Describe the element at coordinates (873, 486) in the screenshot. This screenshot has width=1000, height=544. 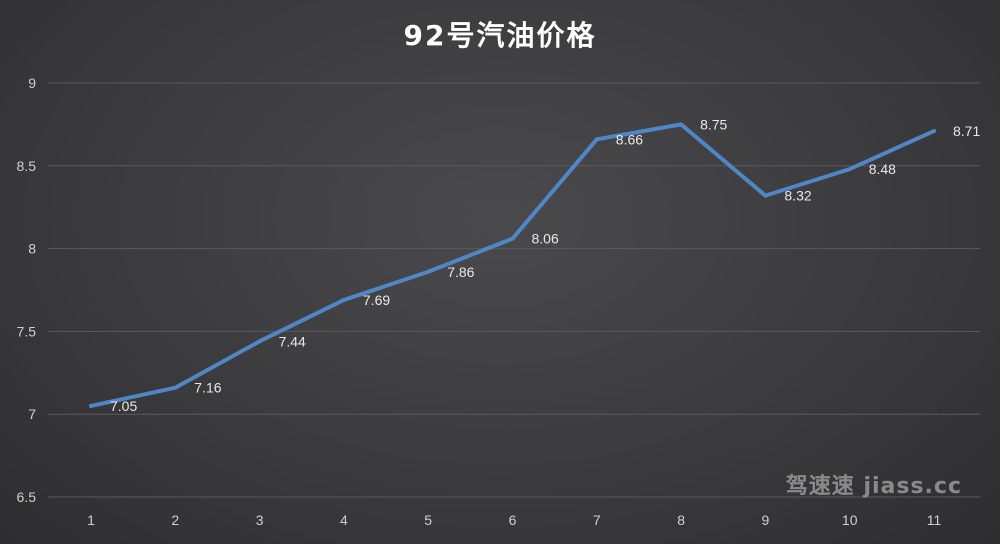
I see `watermark: 驾速速 jiass.cc` at that location.